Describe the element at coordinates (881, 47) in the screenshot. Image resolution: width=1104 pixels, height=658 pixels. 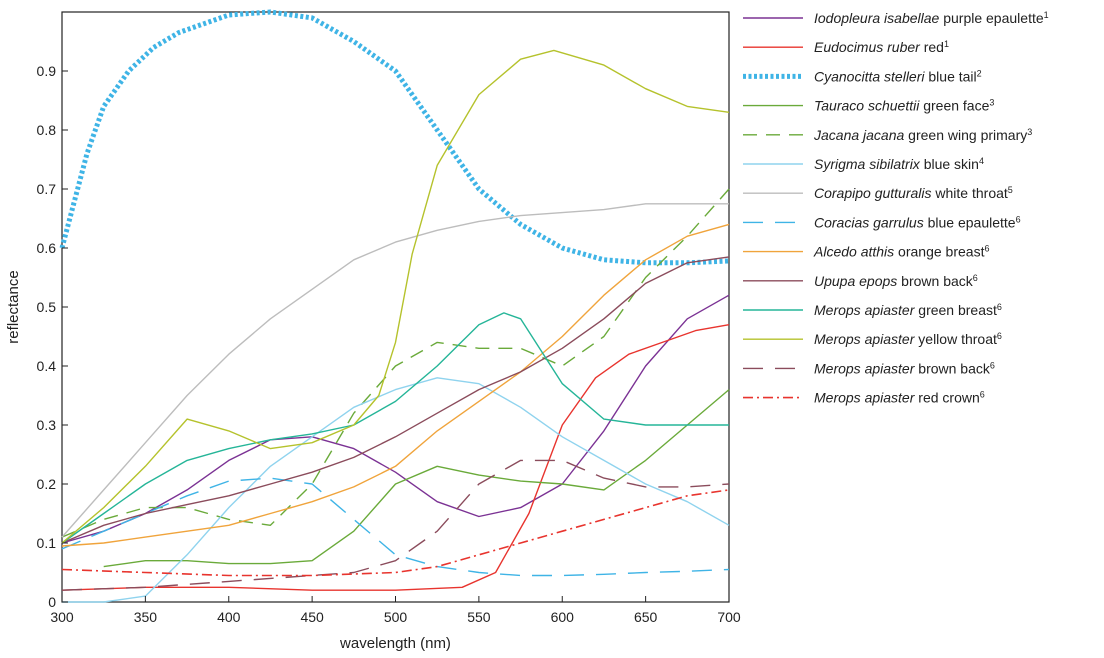
I see `legend-label-2: Eudocimus ruber red1` at that location.